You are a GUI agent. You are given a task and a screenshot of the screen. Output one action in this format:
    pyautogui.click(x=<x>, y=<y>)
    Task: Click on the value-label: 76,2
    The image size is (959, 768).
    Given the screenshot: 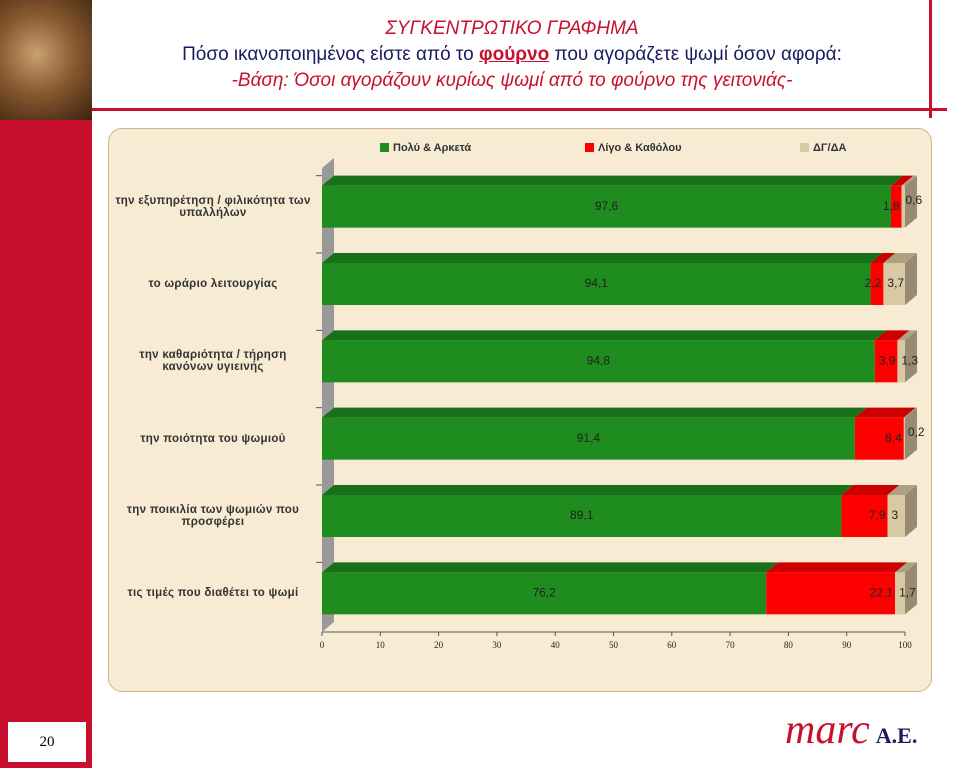 What is the action you would take?
    pyautogui.click(x=544, y=593)
    